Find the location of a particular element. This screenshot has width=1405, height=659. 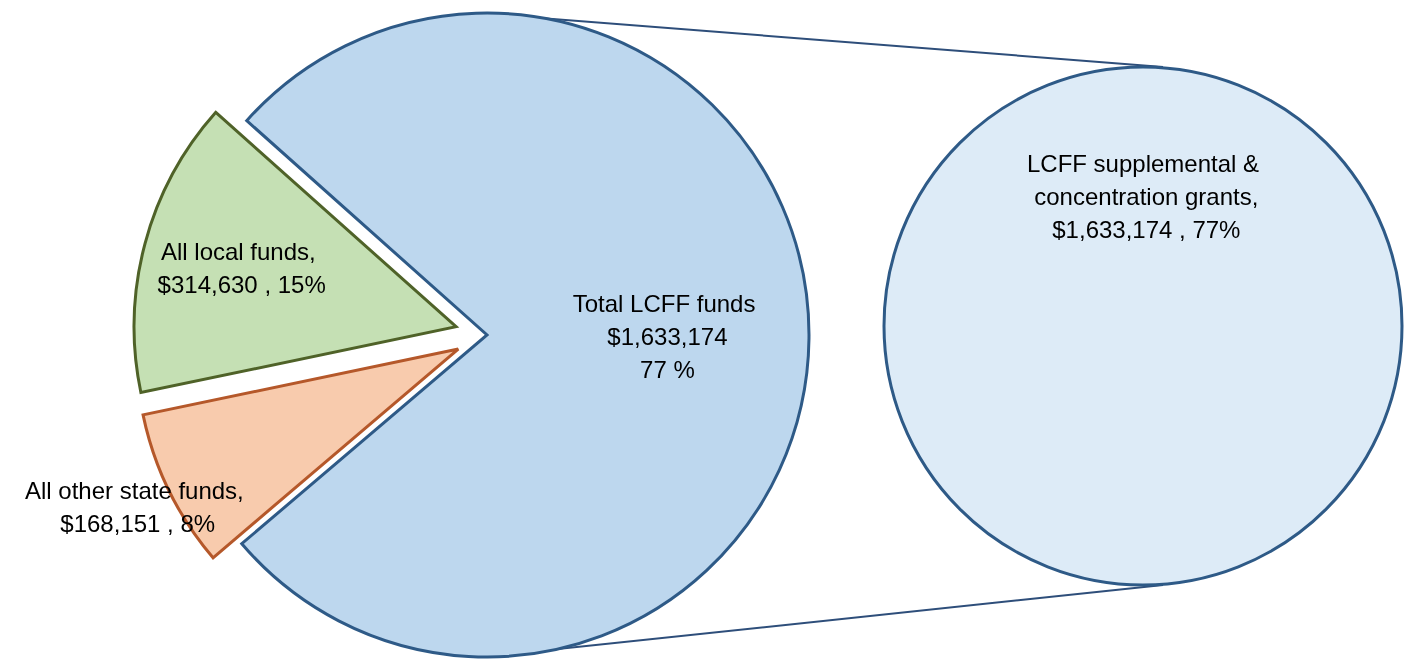

data-label: Total LCFF funds $1,633,174 77 % is located at coordinates (664, 337).